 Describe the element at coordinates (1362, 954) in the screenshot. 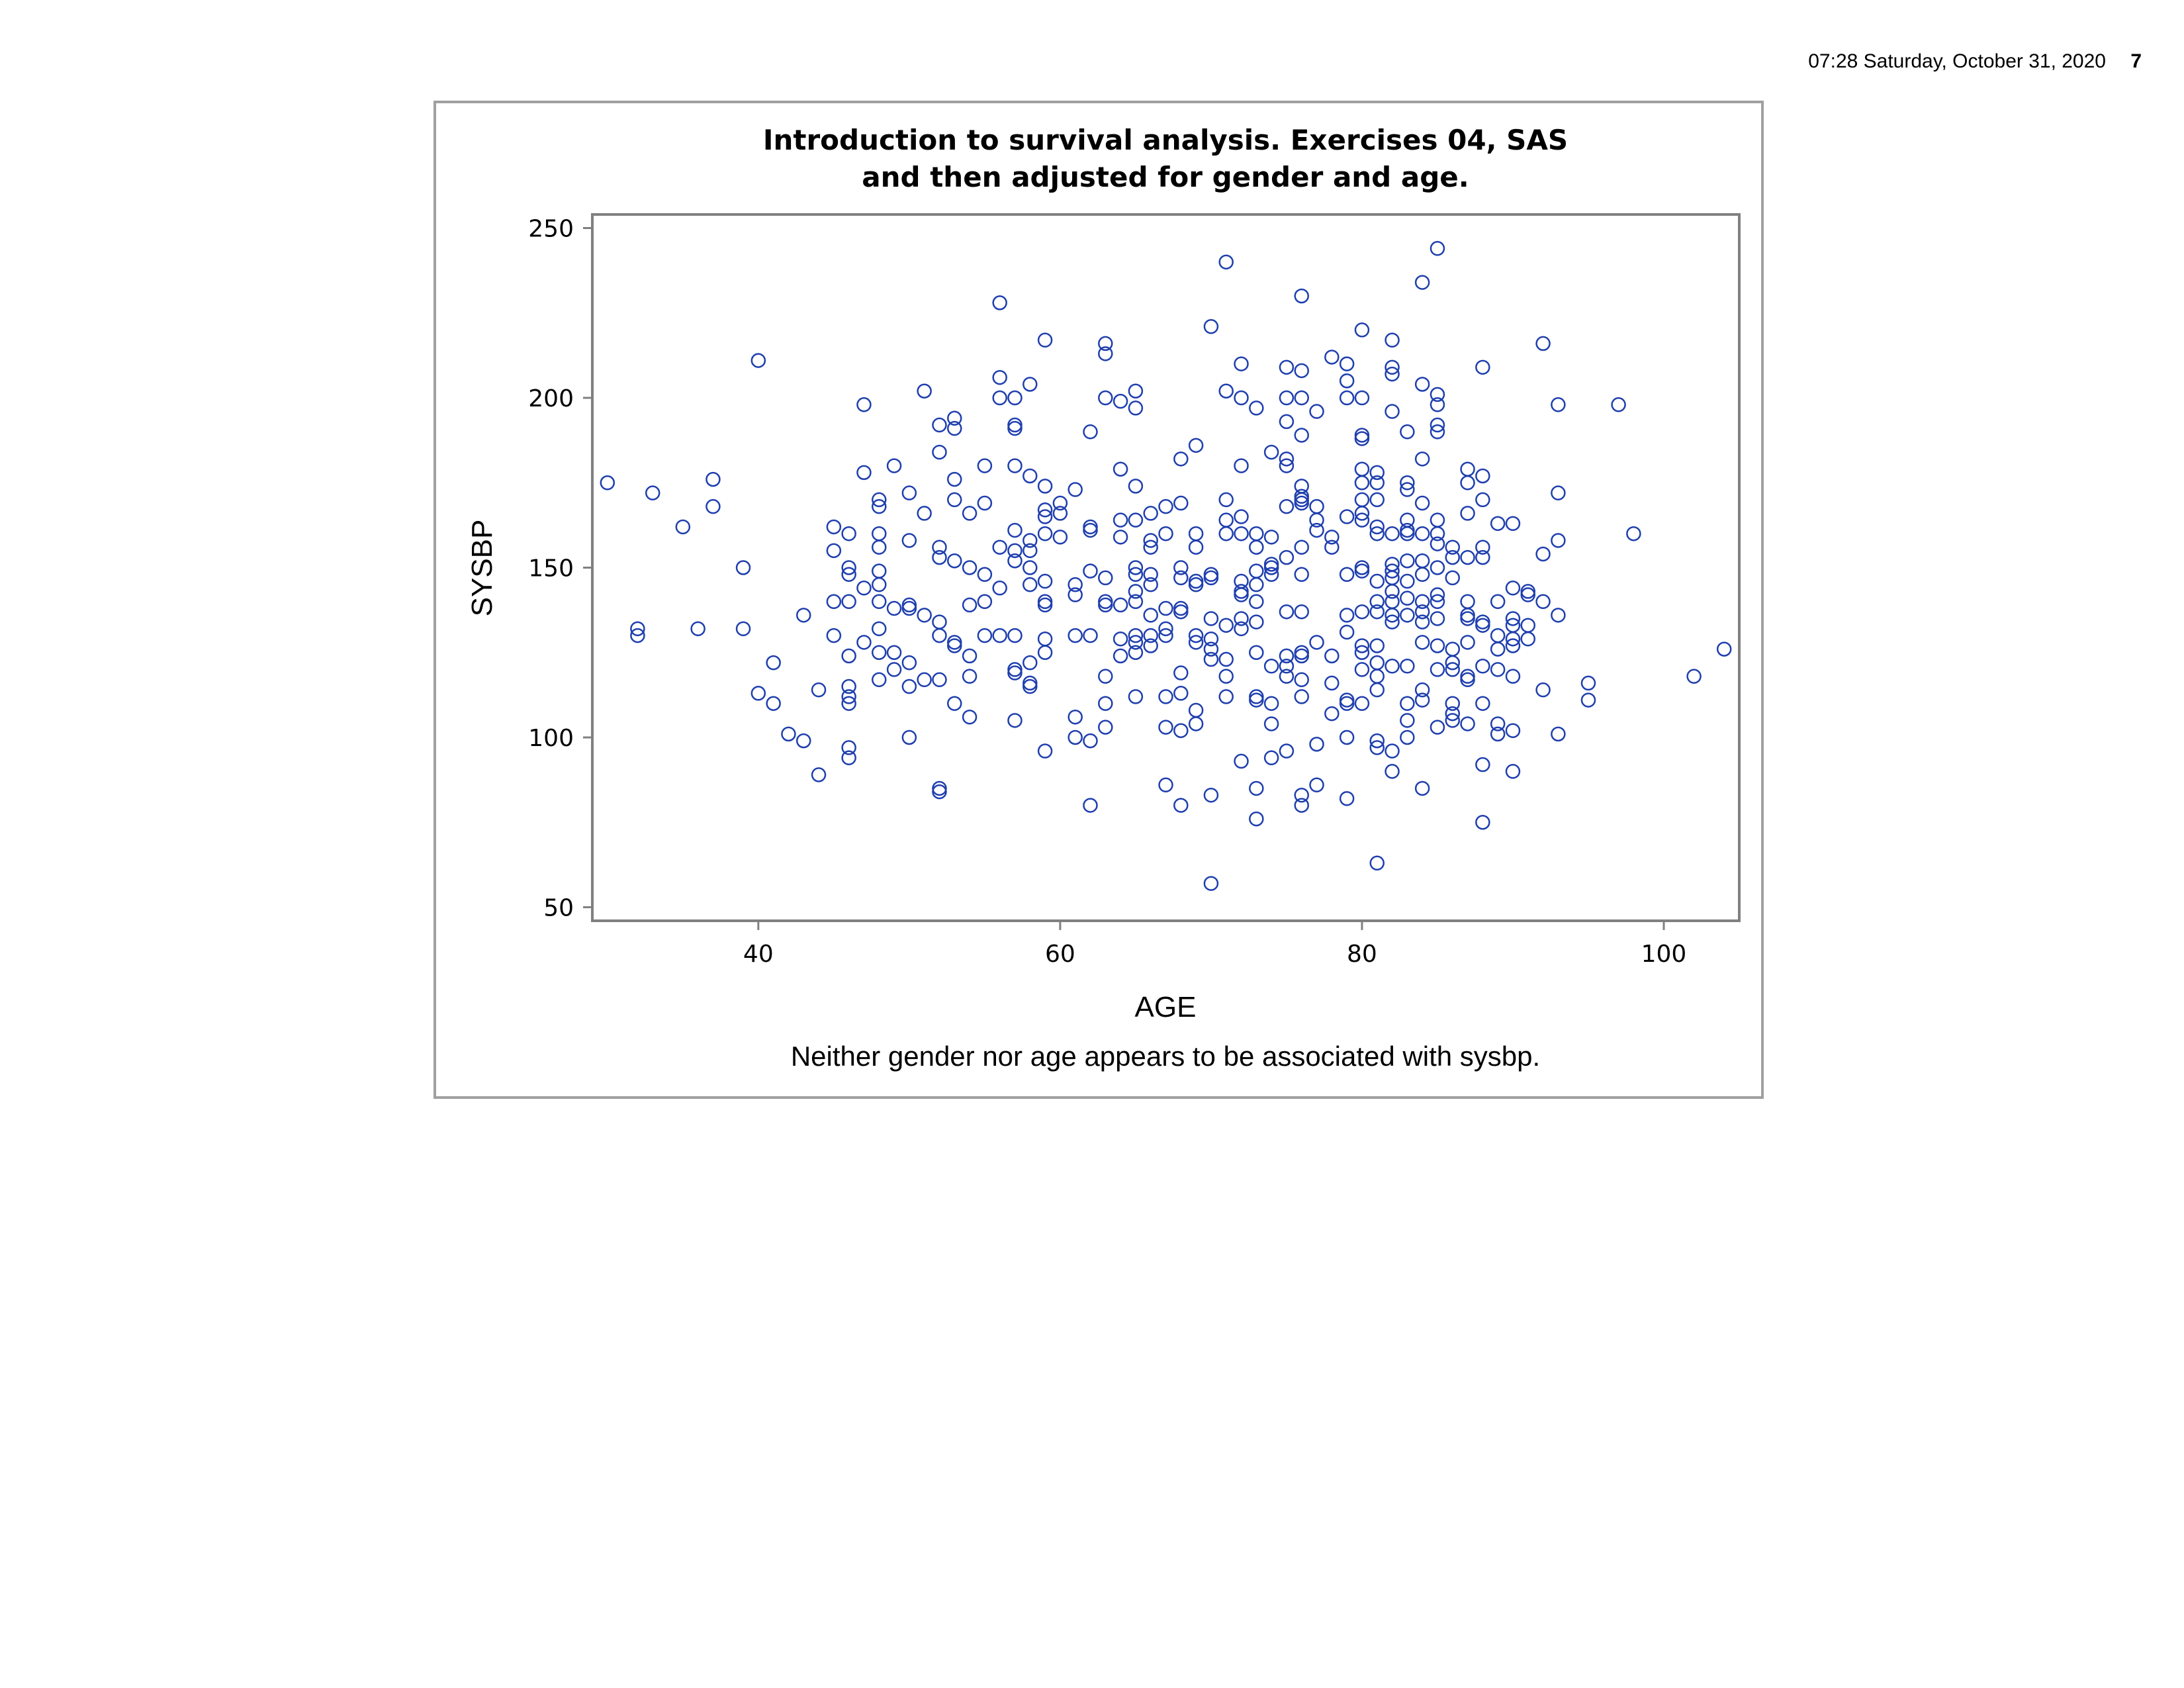

I see `x-tick-label: 80` at that location.